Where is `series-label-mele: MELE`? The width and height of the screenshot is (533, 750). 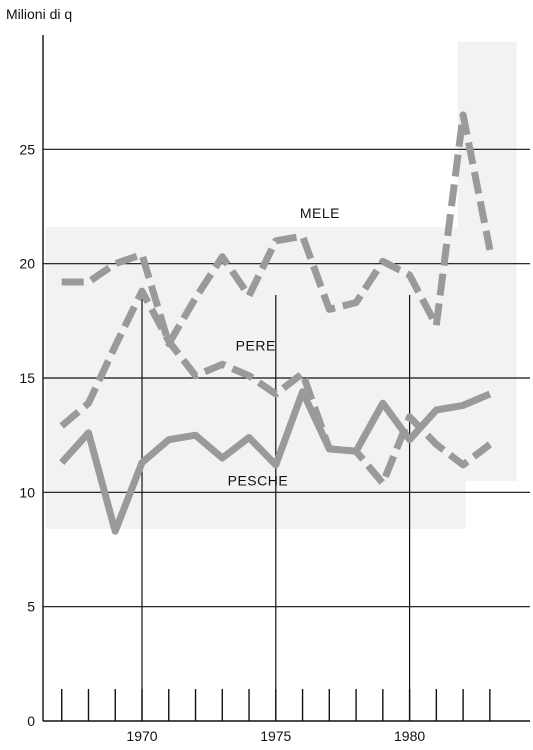 series-label-mele: MELE is located at coordinates (320, 213).